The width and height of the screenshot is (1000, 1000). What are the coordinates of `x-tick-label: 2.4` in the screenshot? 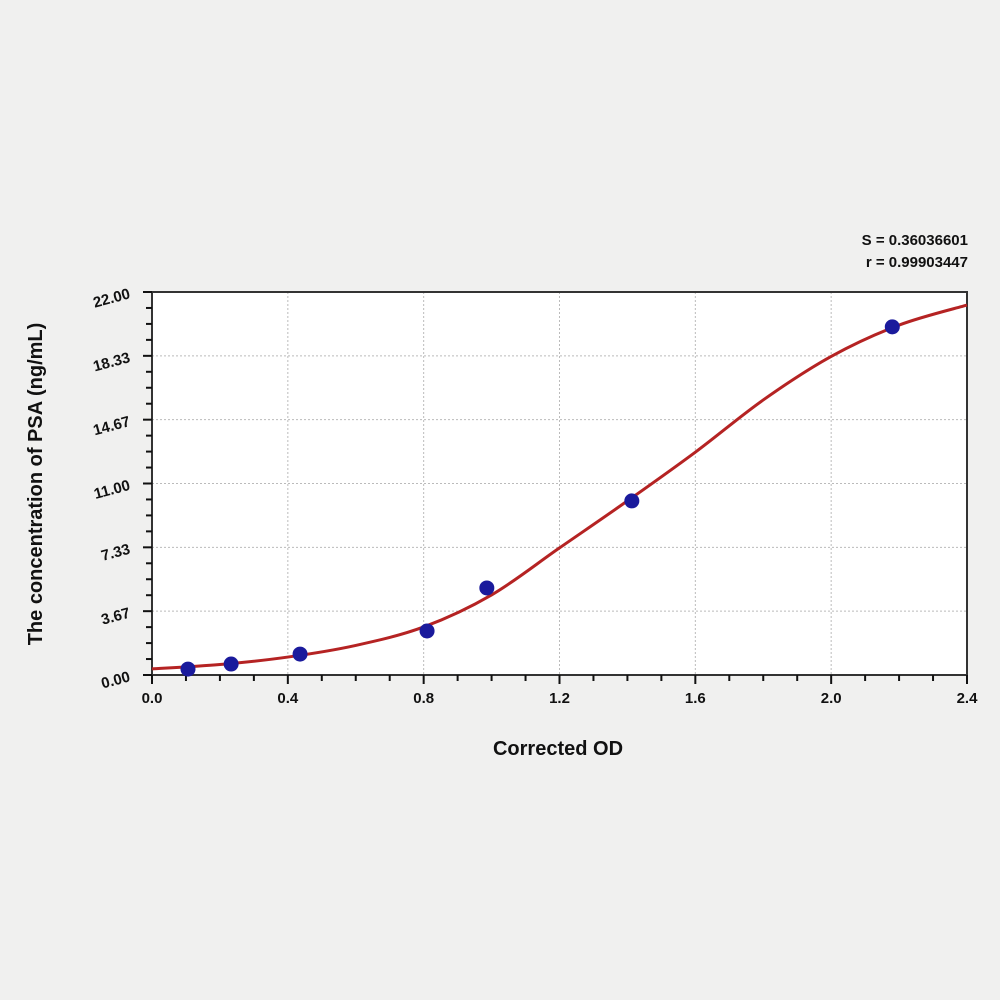 It's located at (968, 698).